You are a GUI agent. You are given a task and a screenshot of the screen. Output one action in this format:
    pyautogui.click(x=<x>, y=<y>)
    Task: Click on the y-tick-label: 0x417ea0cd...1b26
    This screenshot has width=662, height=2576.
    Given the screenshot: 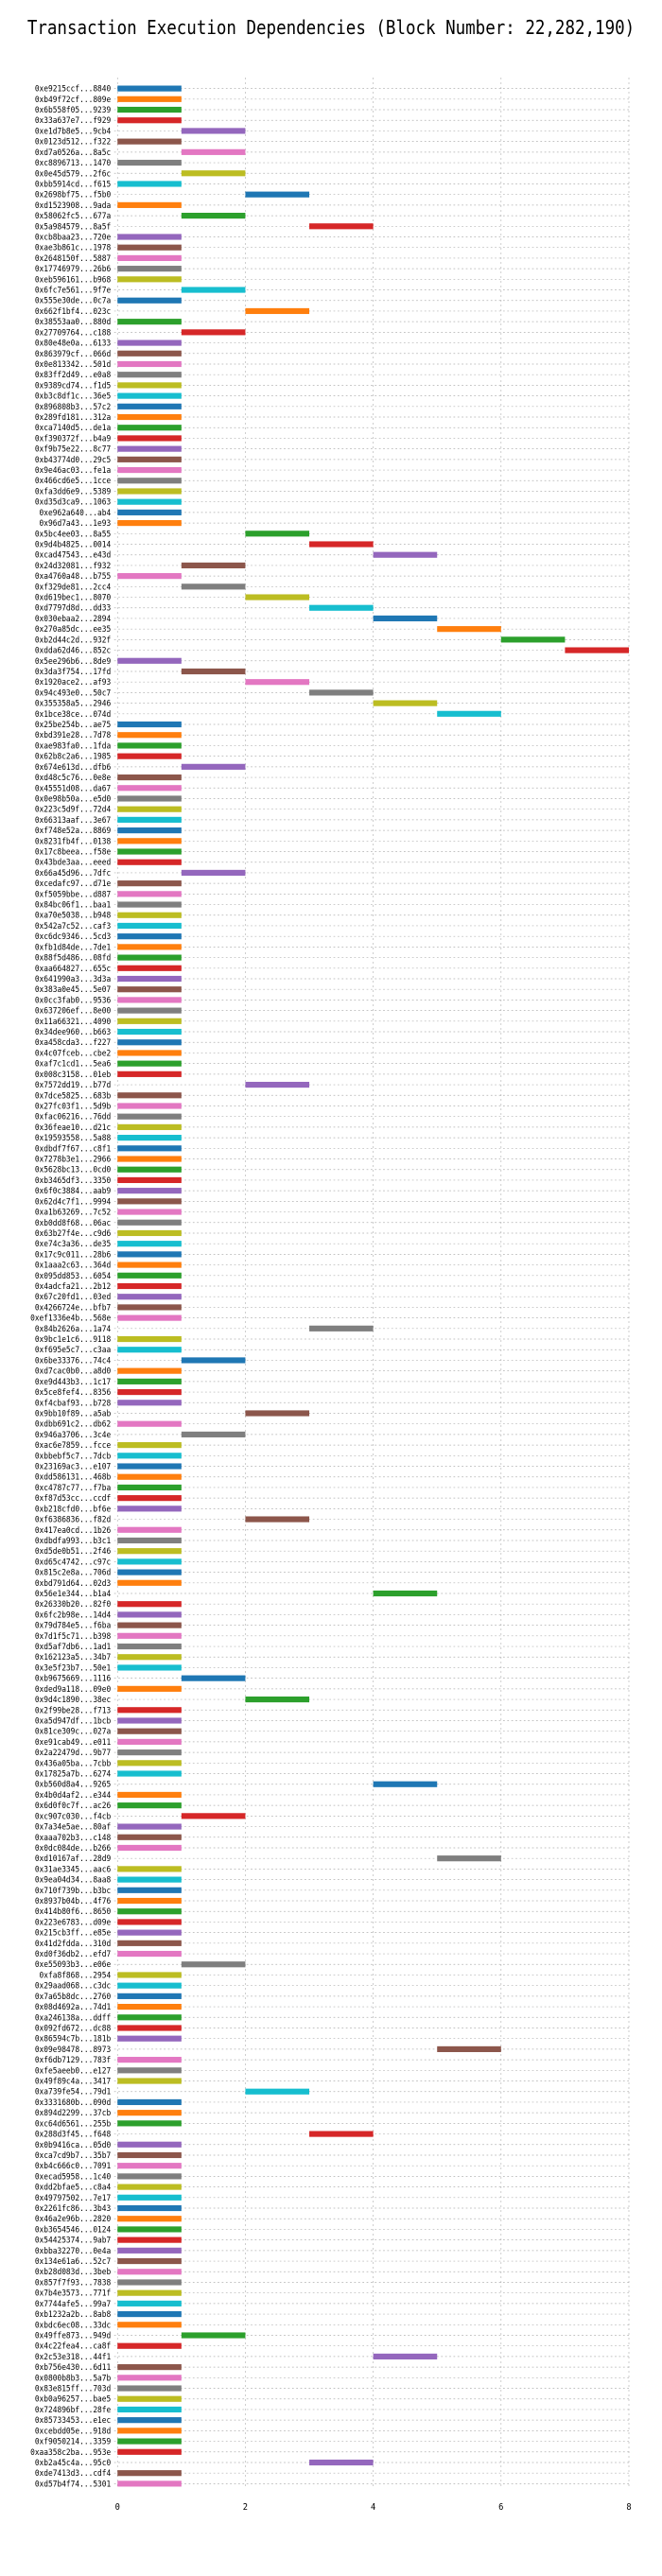 What is the action you would take?
    pyautogui.click(x=73, y=1529)
    